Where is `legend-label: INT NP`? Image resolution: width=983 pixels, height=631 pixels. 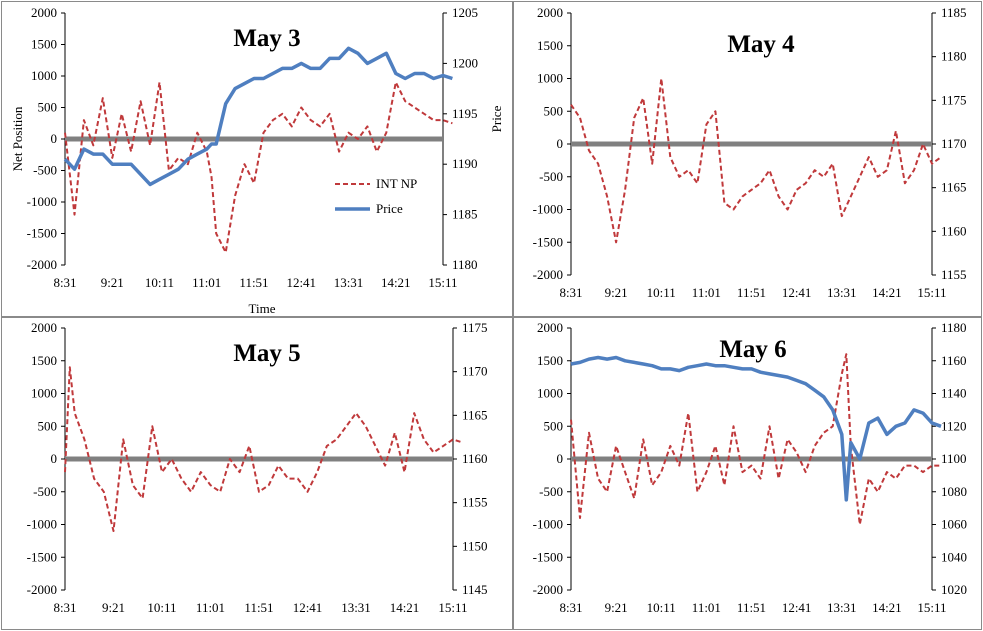 legend-label: INT NP is located at coordinates (396, 183).